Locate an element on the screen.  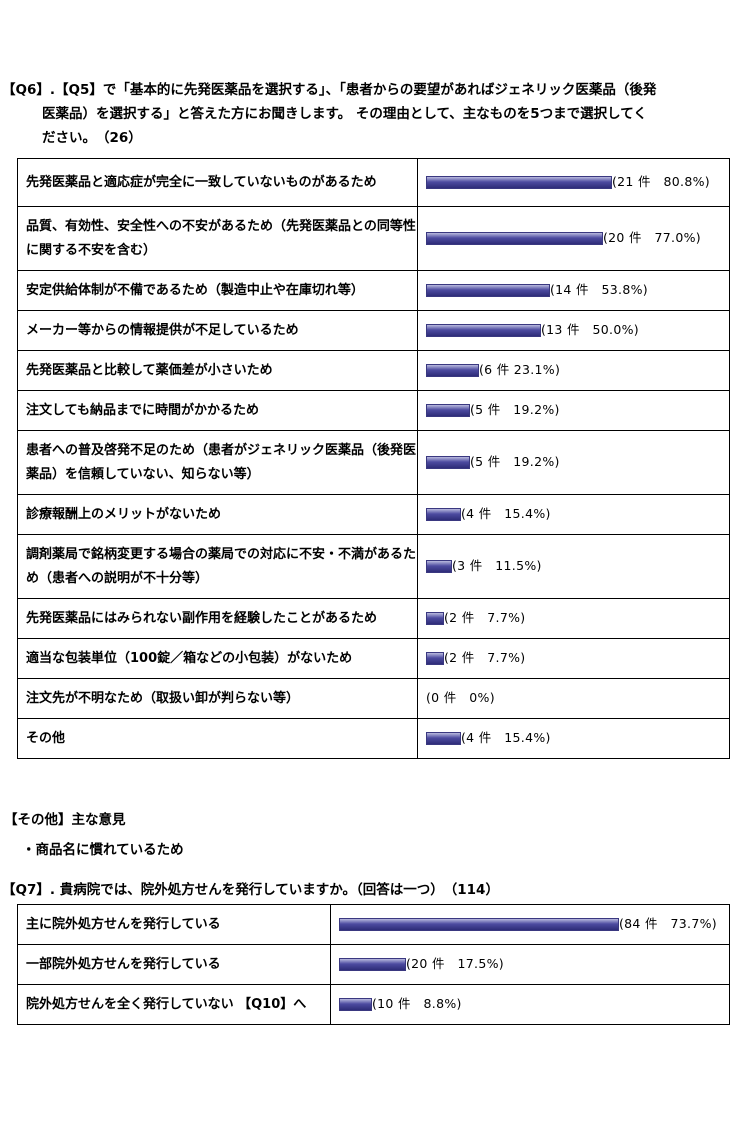
table-row: 一部院外処方せんを発行している (20 件 17.5%) is located at coordinates (373, 964).